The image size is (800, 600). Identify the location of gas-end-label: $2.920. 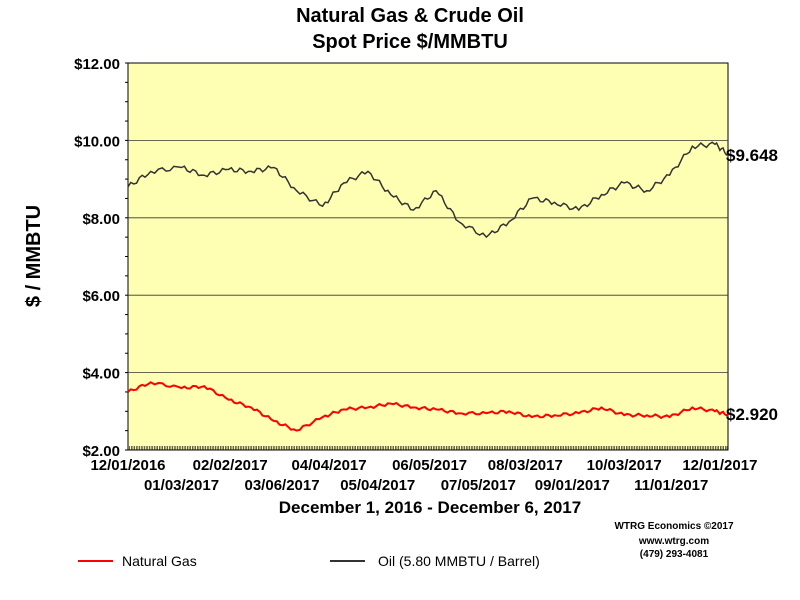
(752, 414).